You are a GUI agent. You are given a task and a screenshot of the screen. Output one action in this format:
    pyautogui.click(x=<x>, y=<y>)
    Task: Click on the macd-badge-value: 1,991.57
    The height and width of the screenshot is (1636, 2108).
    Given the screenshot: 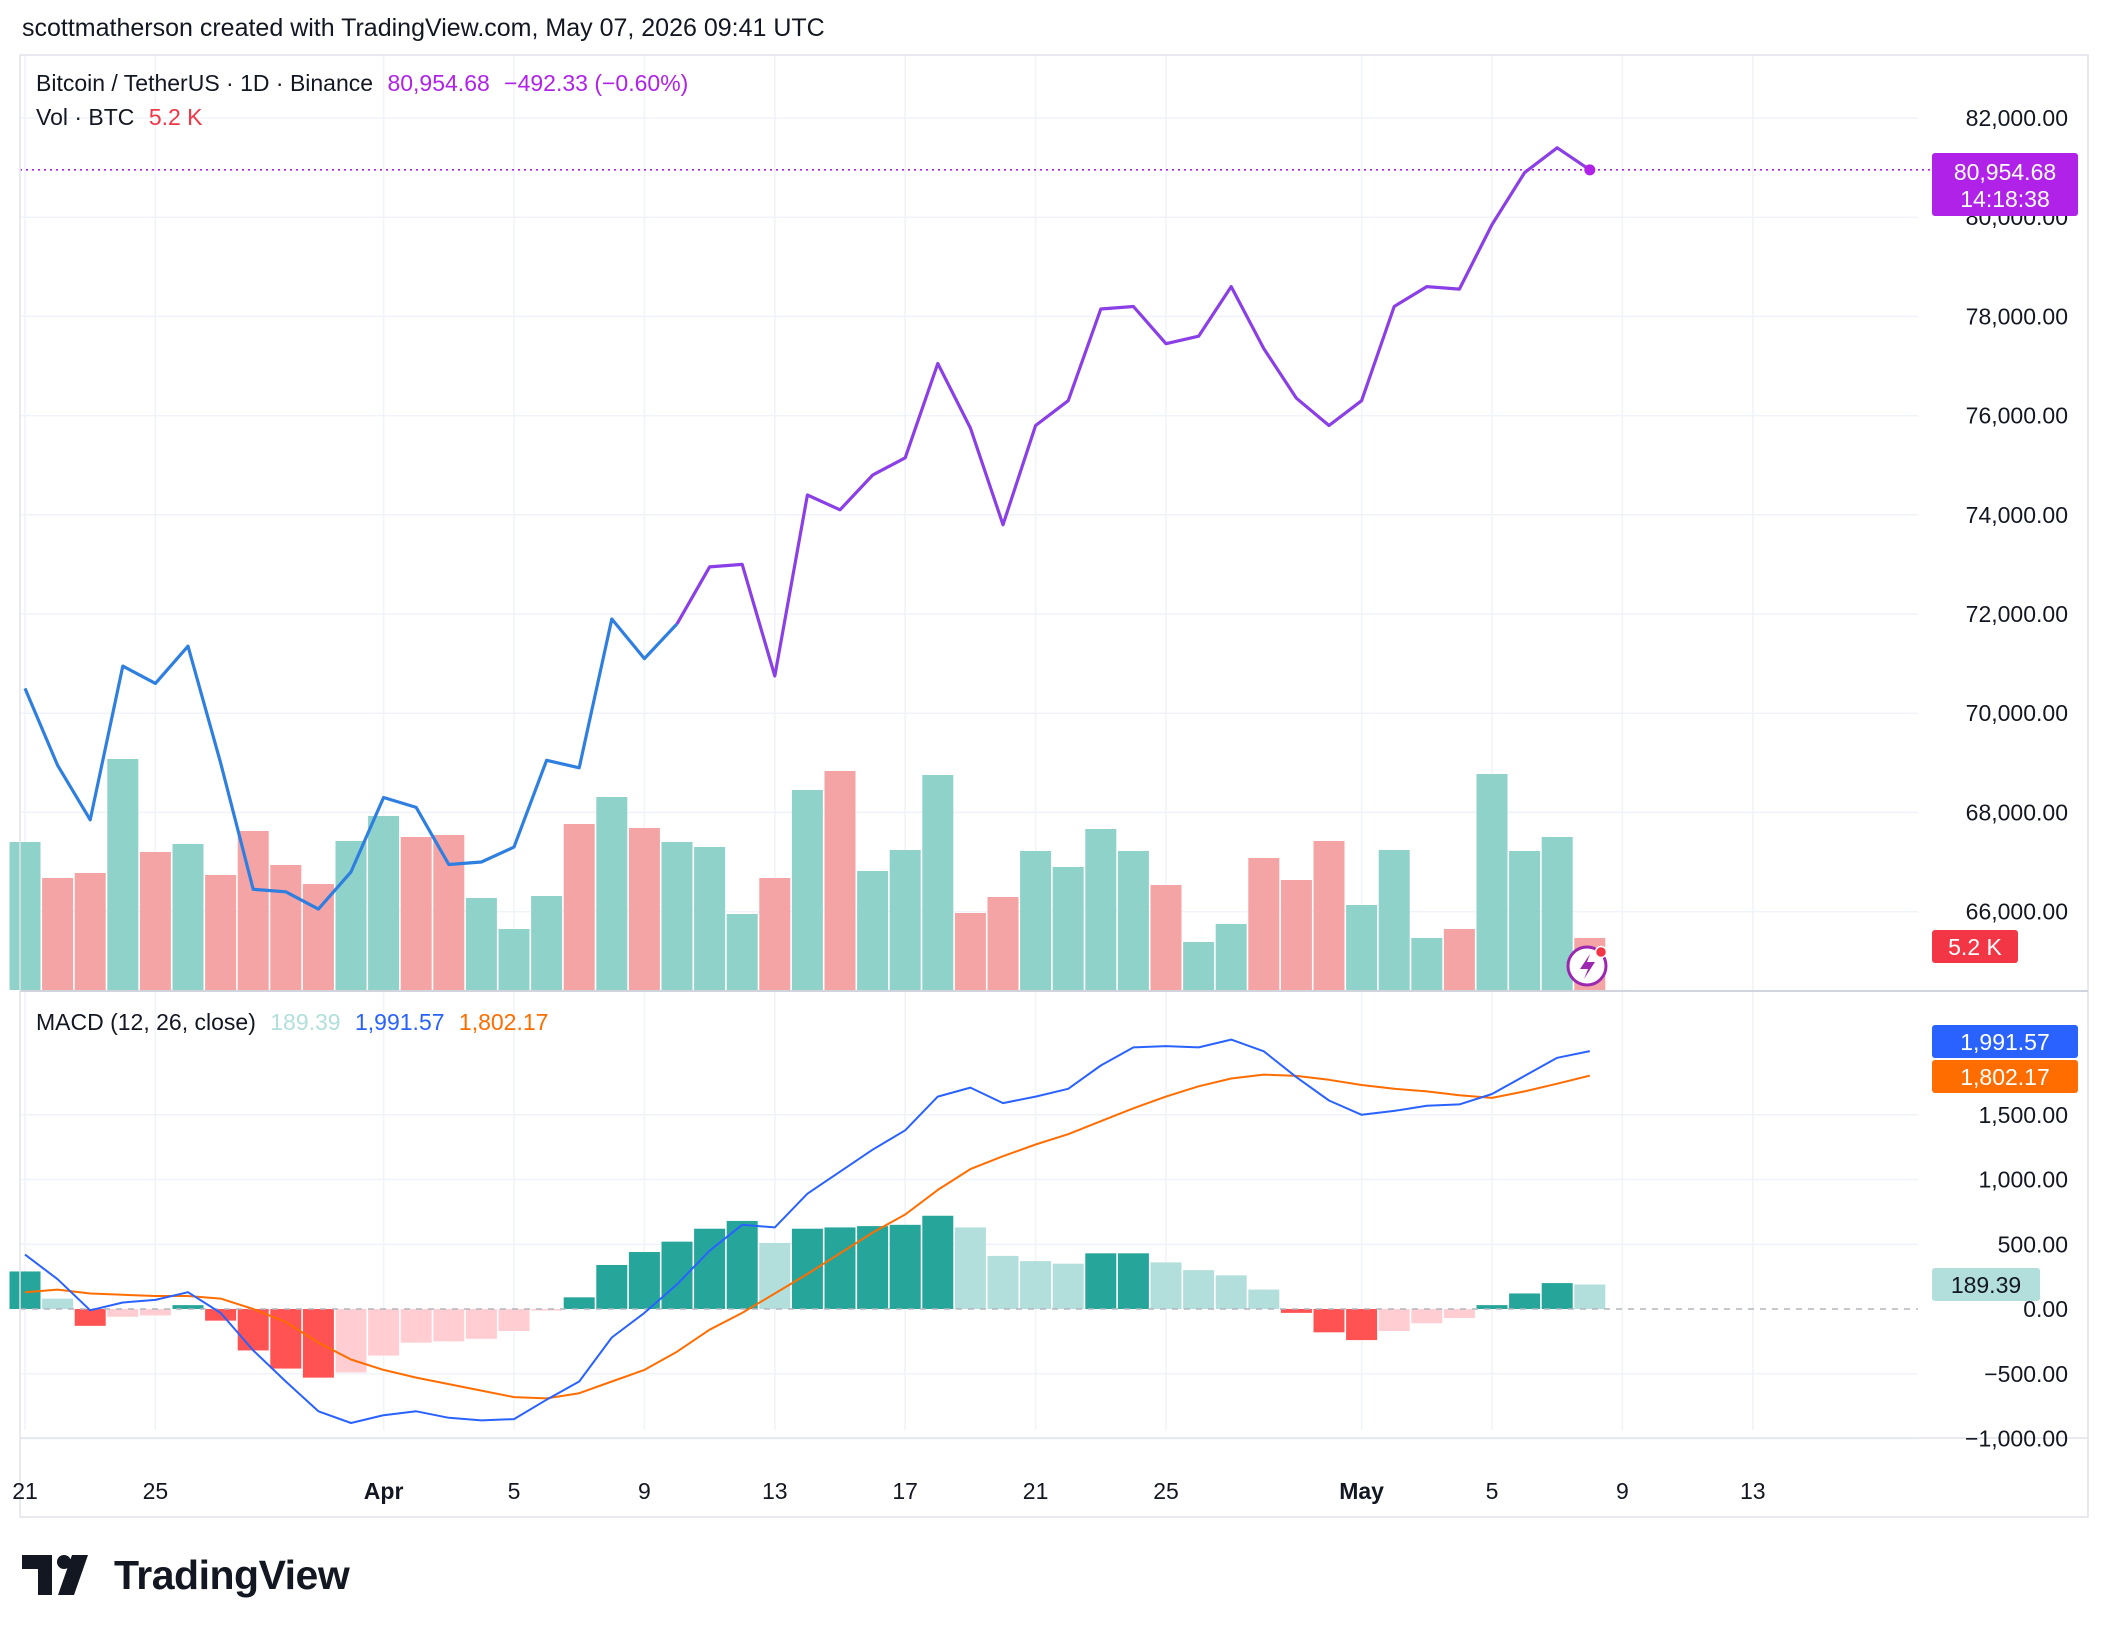 What is the action you would take?
    pyautogui.click(x=2005, y=1042)
    